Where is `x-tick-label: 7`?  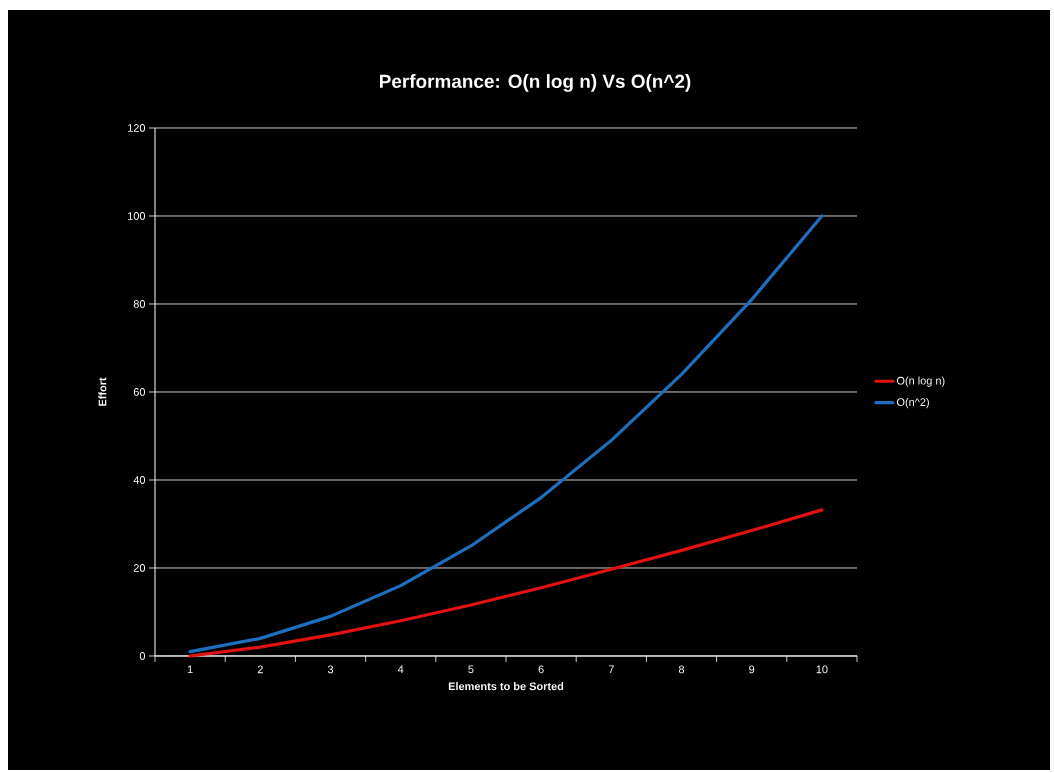 x-tick-label: 7 is located at coordinates (611, 669).